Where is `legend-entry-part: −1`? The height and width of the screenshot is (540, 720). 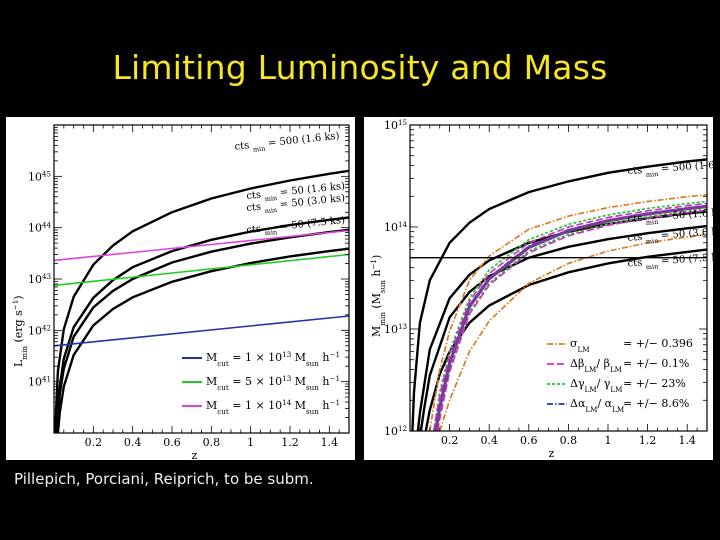 legend-entry-part: −1 is located at coordinates (334, 354).